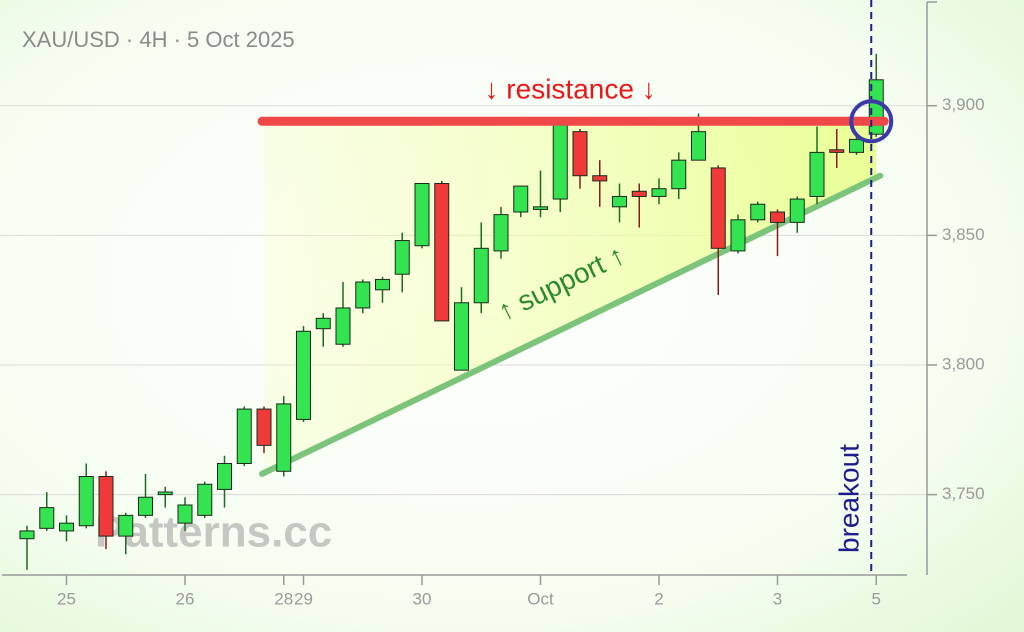 Image resolution: width=1024 pixels, height=632 pixels. Describe the element at coordinates (158, 39) in the screenshot. I see `chart-title: XAU/USD · 4H · 5 Oct 2025` at that location.